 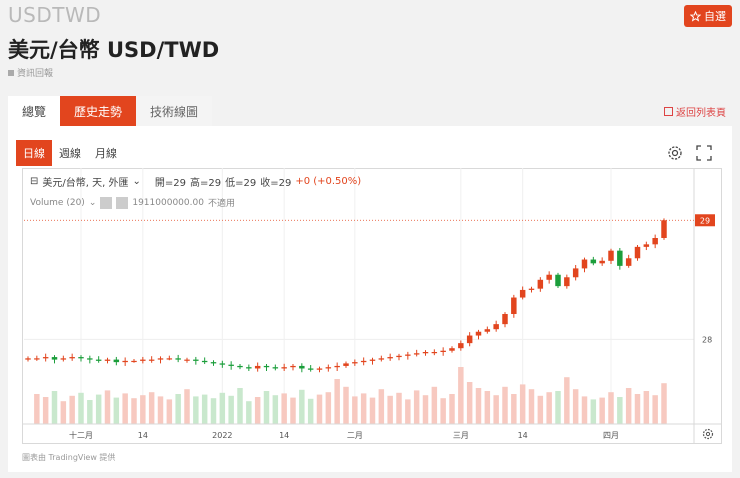 I want to click on volume-remove-icon, so click(x=122, y=202).